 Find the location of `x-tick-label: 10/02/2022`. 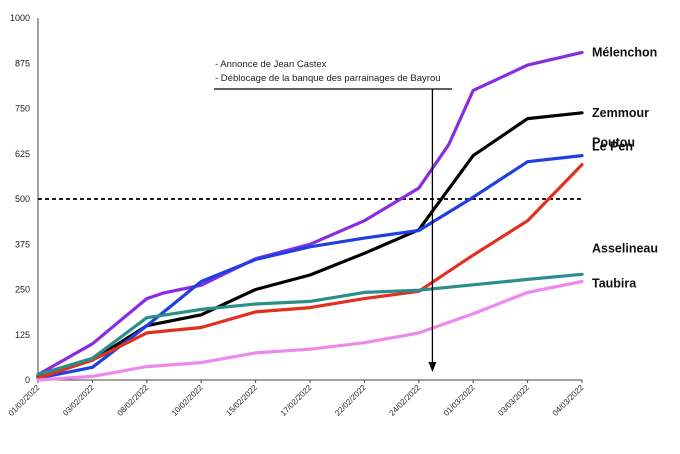

x-tick-label: 10/02/2022 is located at coordinates (187, 400).